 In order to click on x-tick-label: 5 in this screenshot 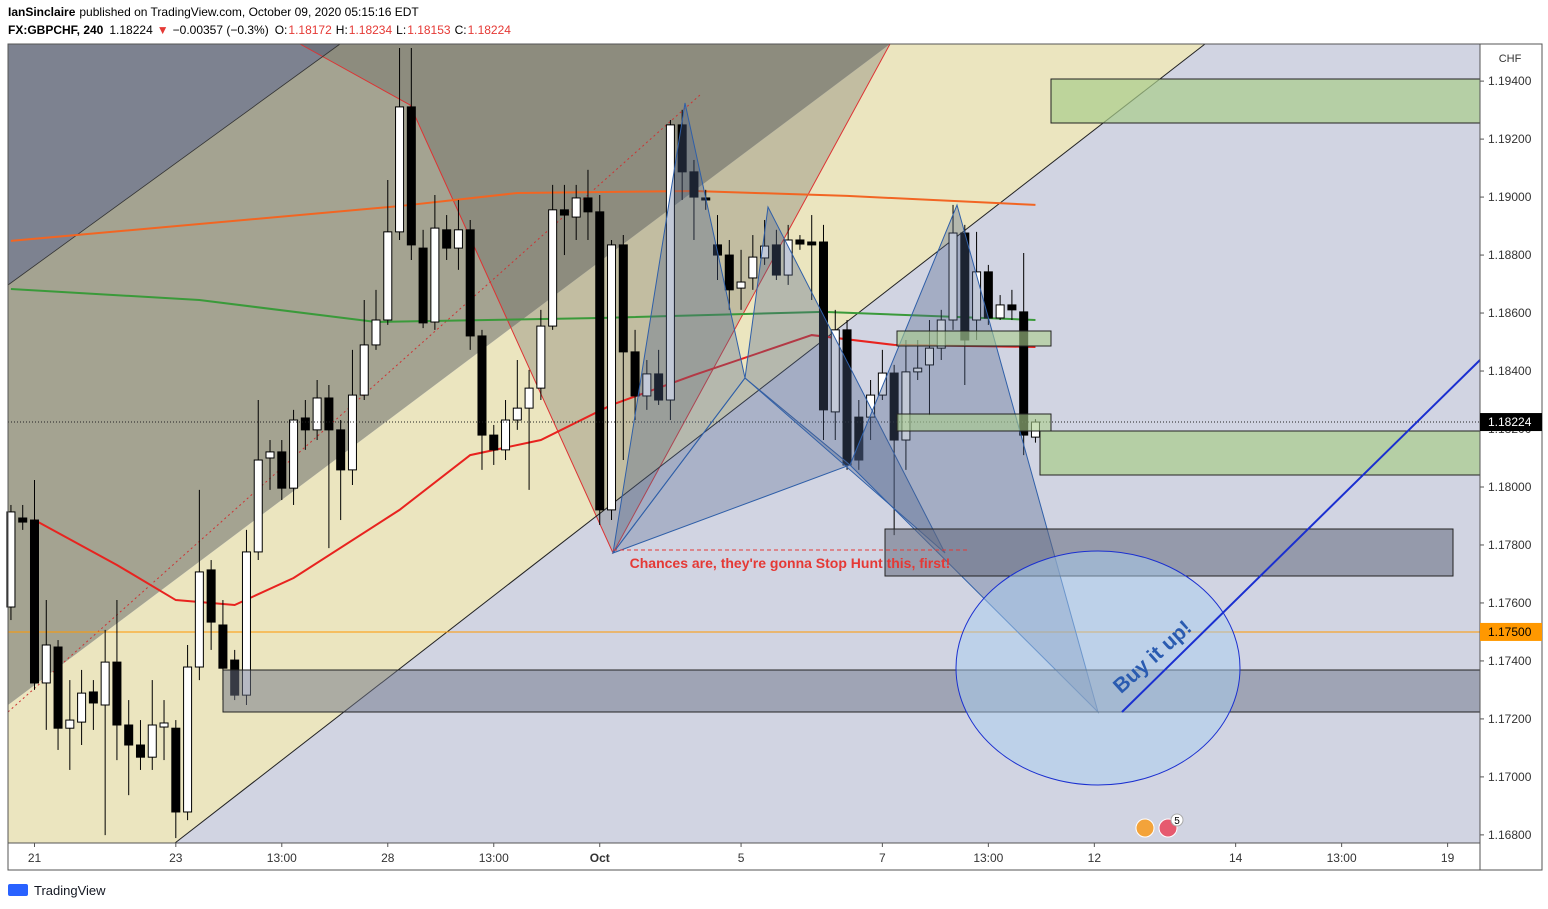, I will do `click(741, 858)`.